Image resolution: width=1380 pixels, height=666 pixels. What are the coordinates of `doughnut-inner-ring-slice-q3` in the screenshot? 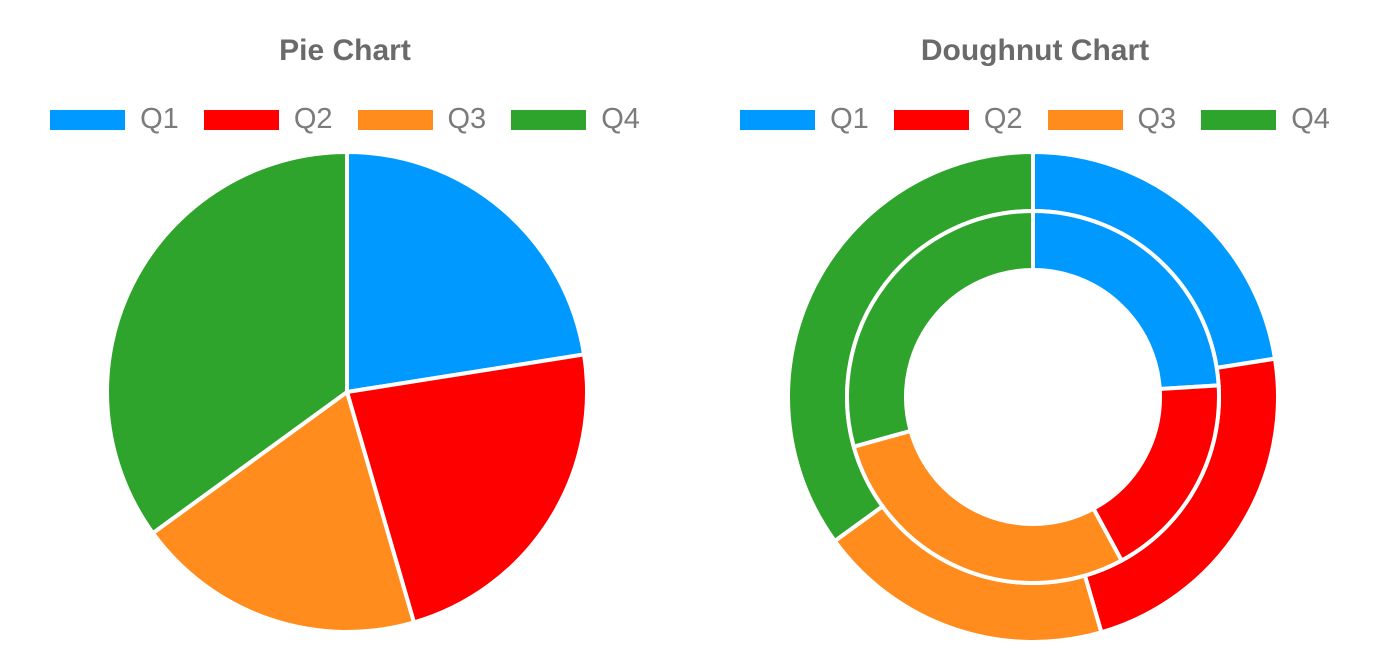 It's located at (988, 506).